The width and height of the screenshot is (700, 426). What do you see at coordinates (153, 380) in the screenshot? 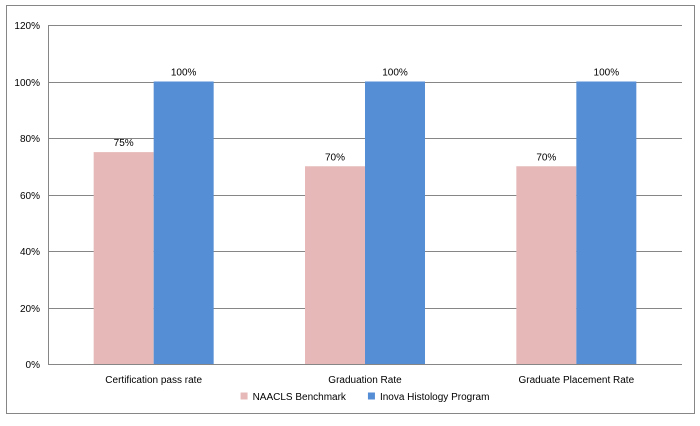
I see `x-category-label: Certification pass rate` at bounding box center [153, 380].